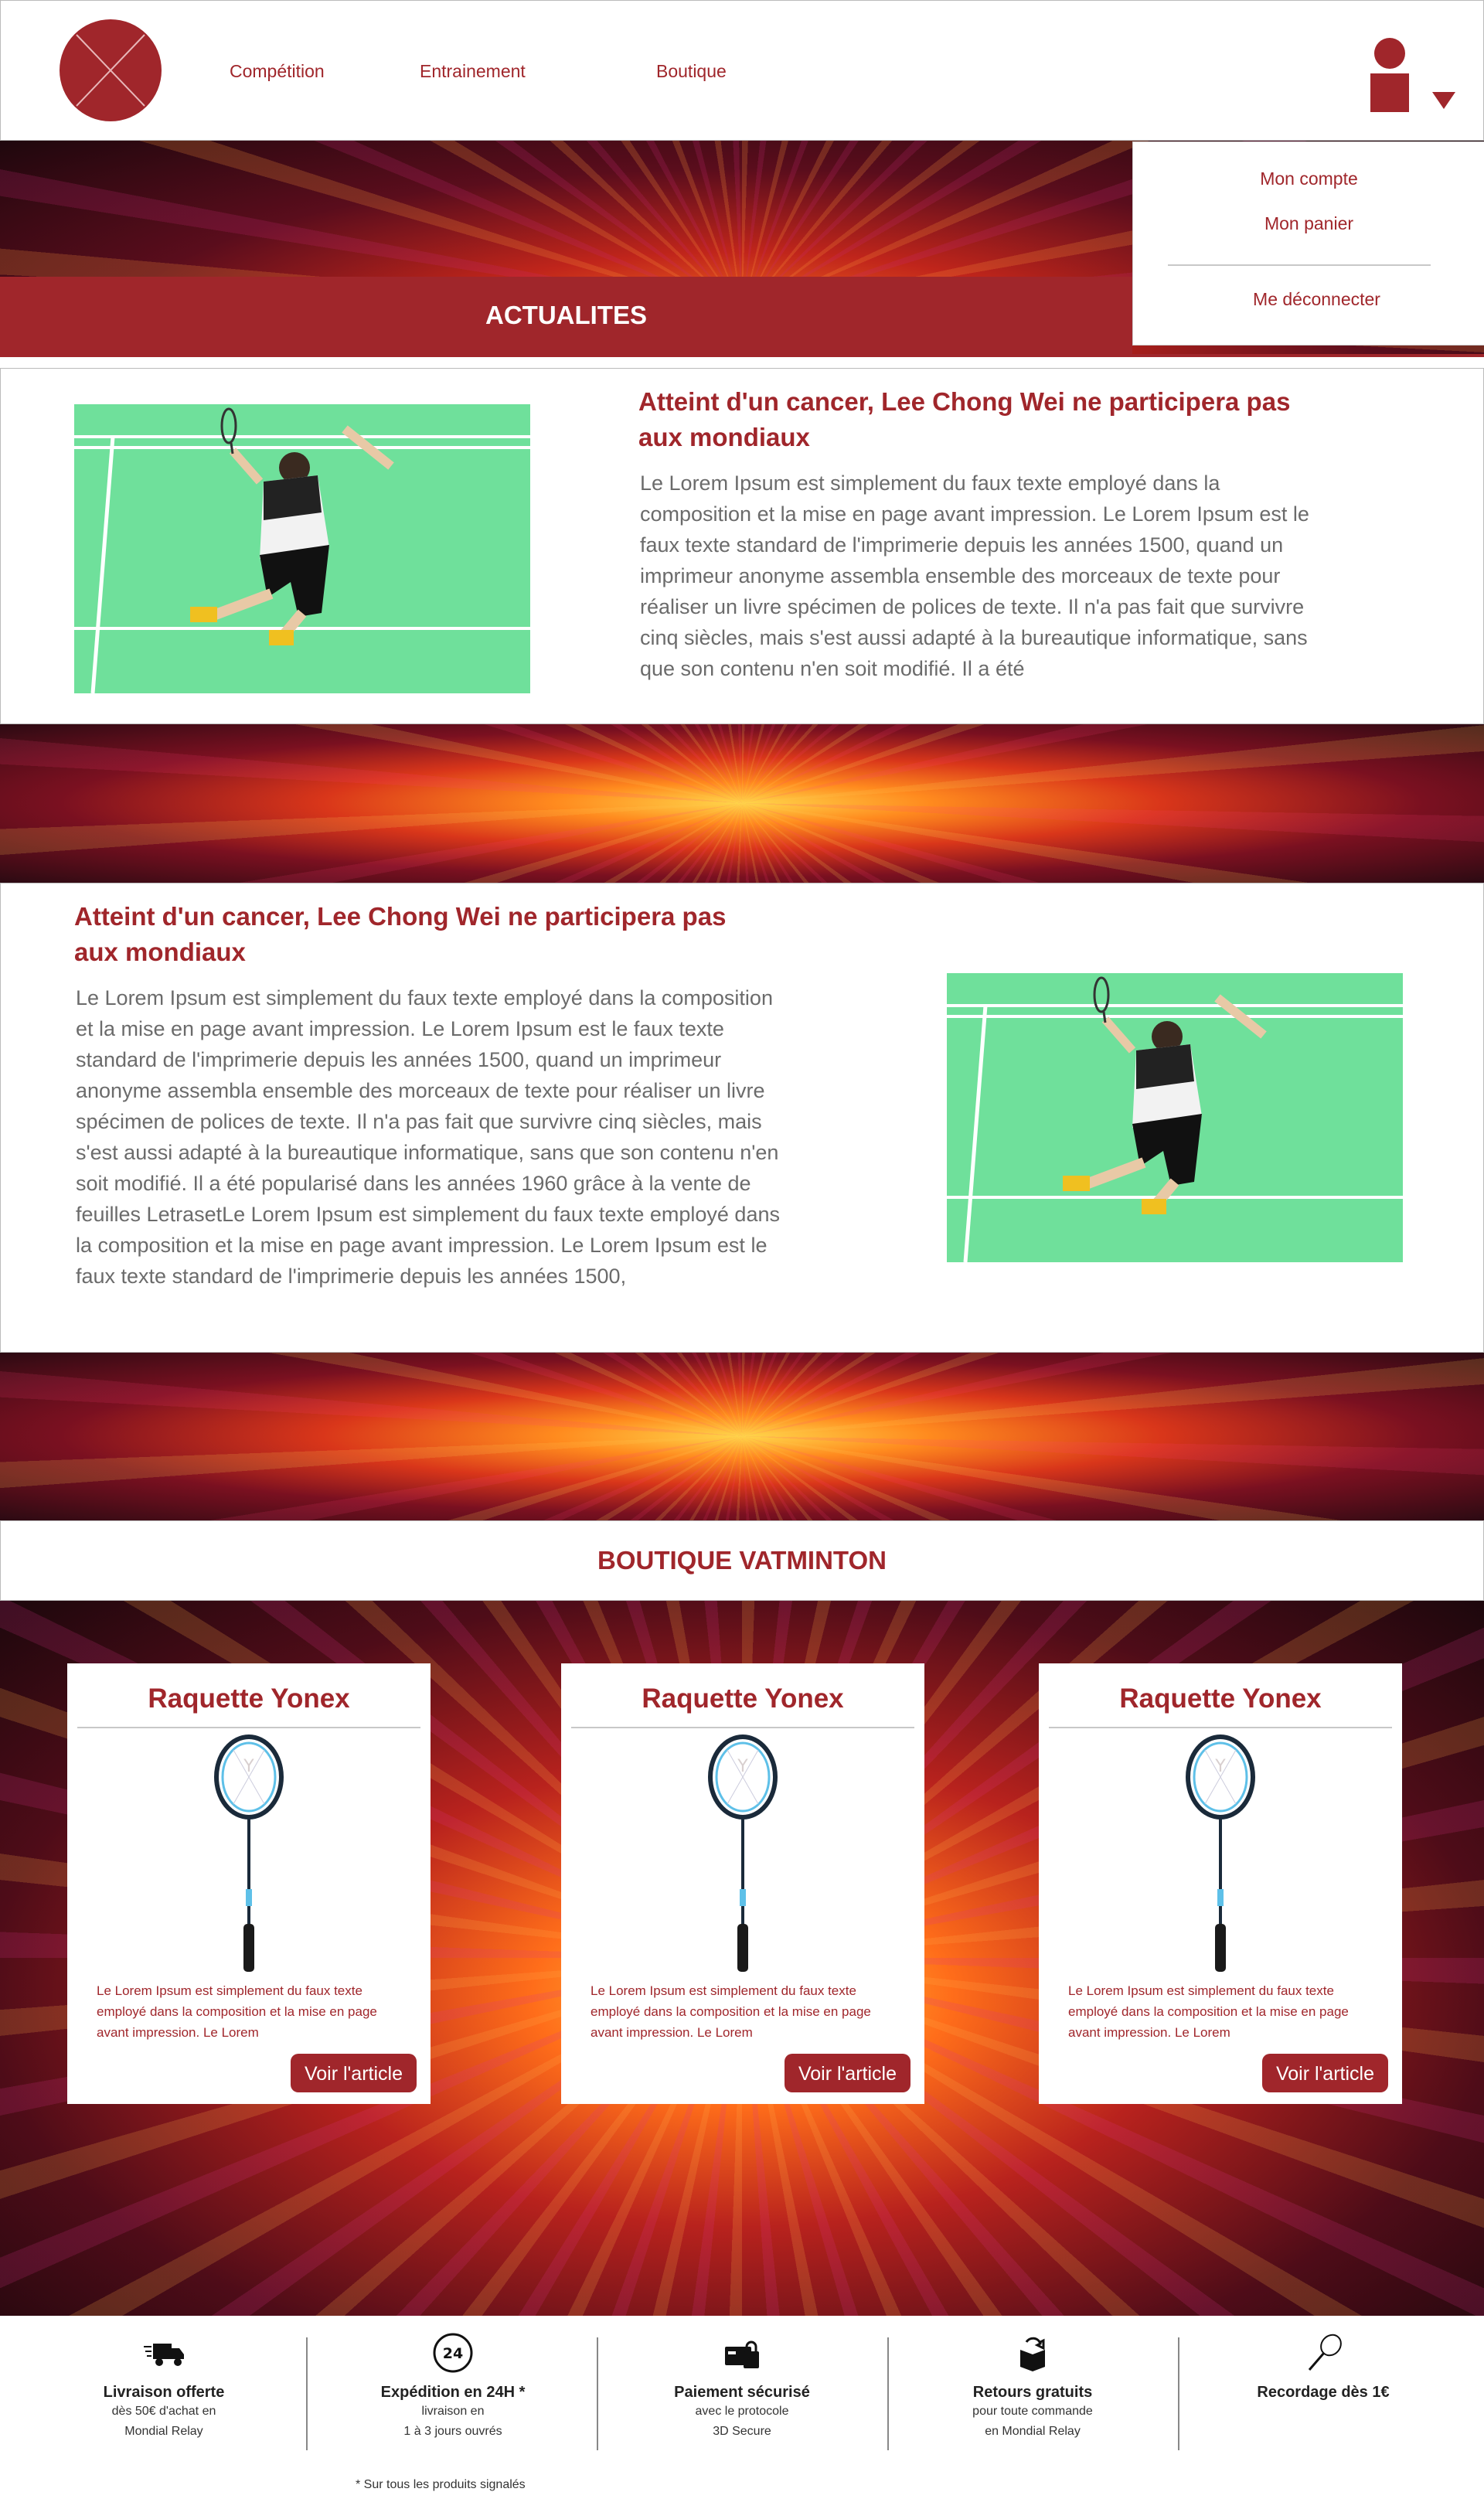 The image size is (1484, 2509). I want to click on feature-subtitle-2: Mondial Relay, so click(163, 2431).